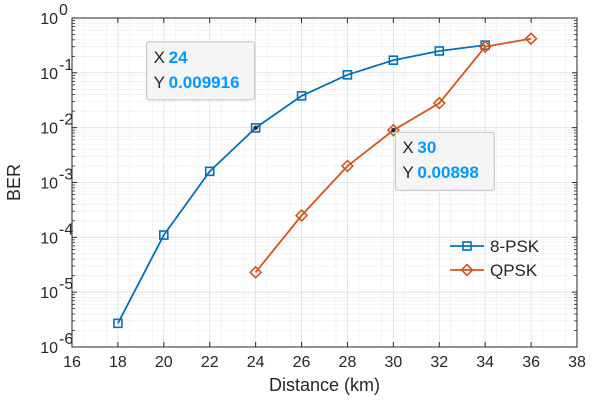 This screenshot has height=401, width=593. I want to click on legend-item-8-psk: 8-PSK, so click(495, 246).